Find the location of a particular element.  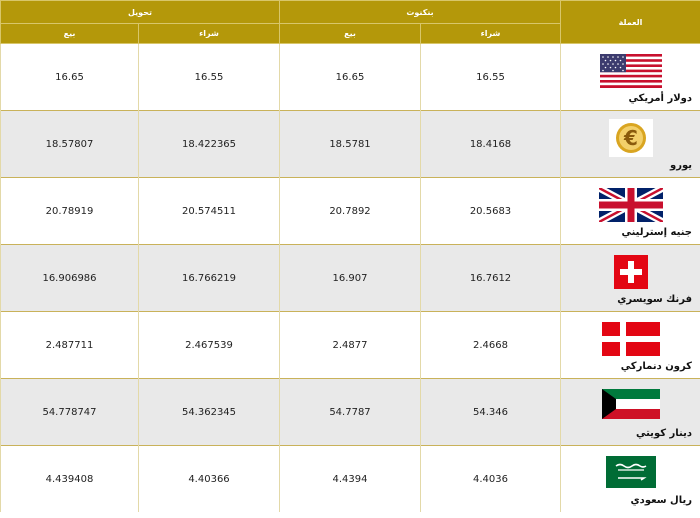

table-row: 16.65 16.55 16.65 16.55 is located at coordinates (350, 77).